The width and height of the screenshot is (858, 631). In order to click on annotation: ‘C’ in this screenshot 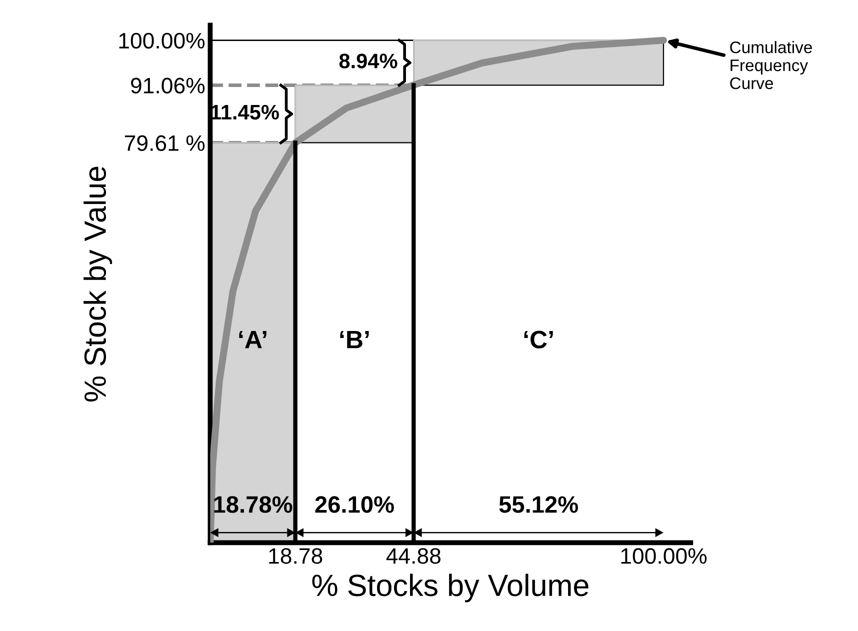, I will do `click(538, 339)`.